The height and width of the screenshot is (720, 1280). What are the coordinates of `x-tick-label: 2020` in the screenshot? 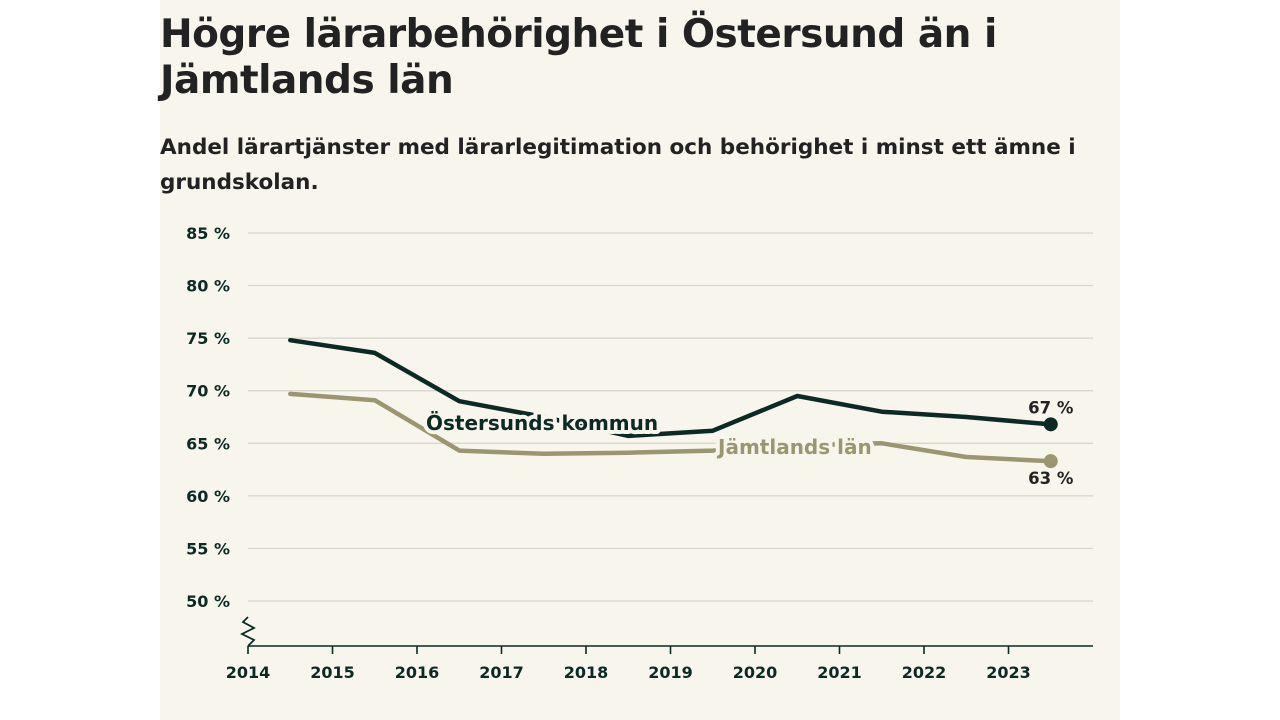 It's located at (755, 672).